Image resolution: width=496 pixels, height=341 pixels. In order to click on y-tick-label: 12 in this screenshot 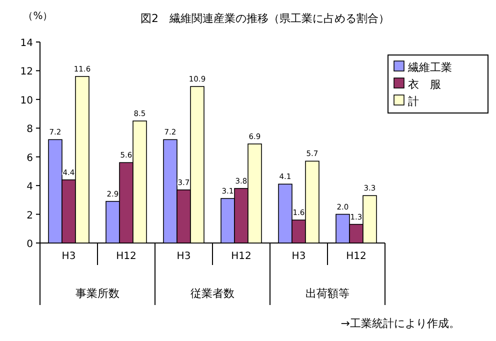, I will do `click(26, 72)`.